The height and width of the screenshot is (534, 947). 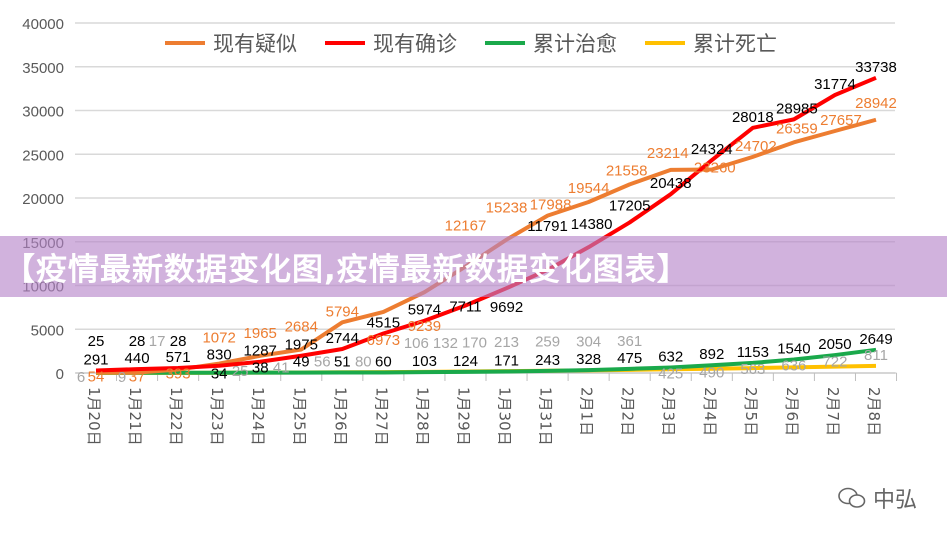 What do you see at coordinates (281, 368) in the screenshot?
I see `data-label: 41` at bounding box center [281, 368].